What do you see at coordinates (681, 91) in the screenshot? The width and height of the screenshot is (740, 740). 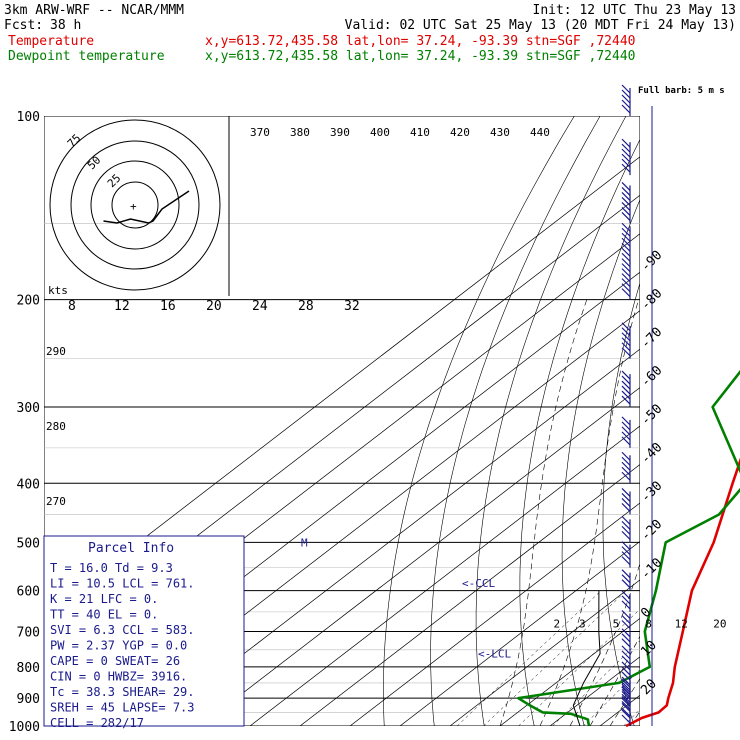 I see `wind-barb-legend: Full barb: 5 m s` at bounding box center [681, 91].